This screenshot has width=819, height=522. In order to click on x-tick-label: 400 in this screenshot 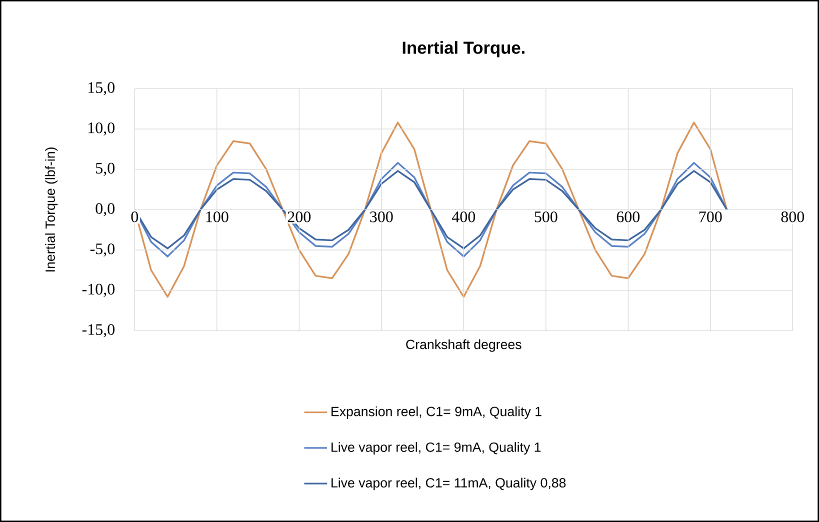, I will do `click(464, 216)`.